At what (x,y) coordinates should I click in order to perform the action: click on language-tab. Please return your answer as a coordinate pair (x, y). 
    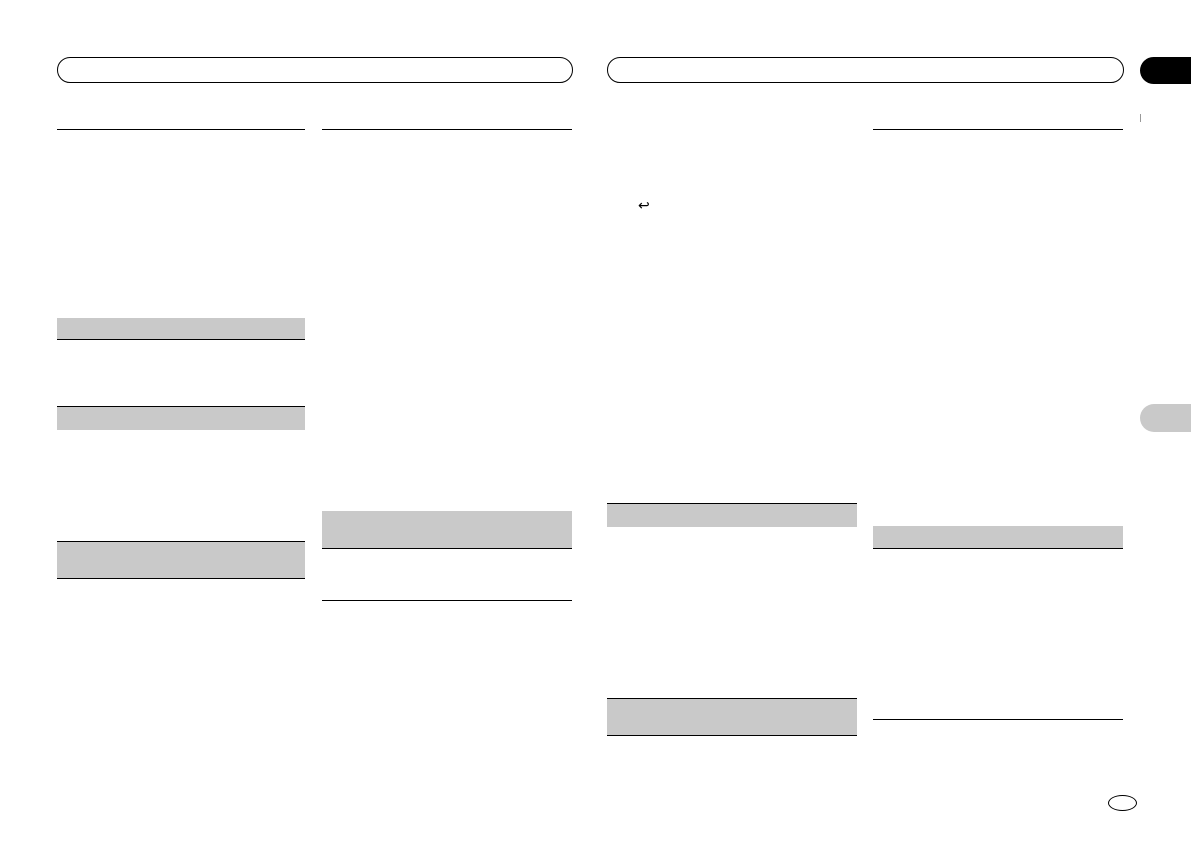
    Looking at the image, I should click on (1165, 70).